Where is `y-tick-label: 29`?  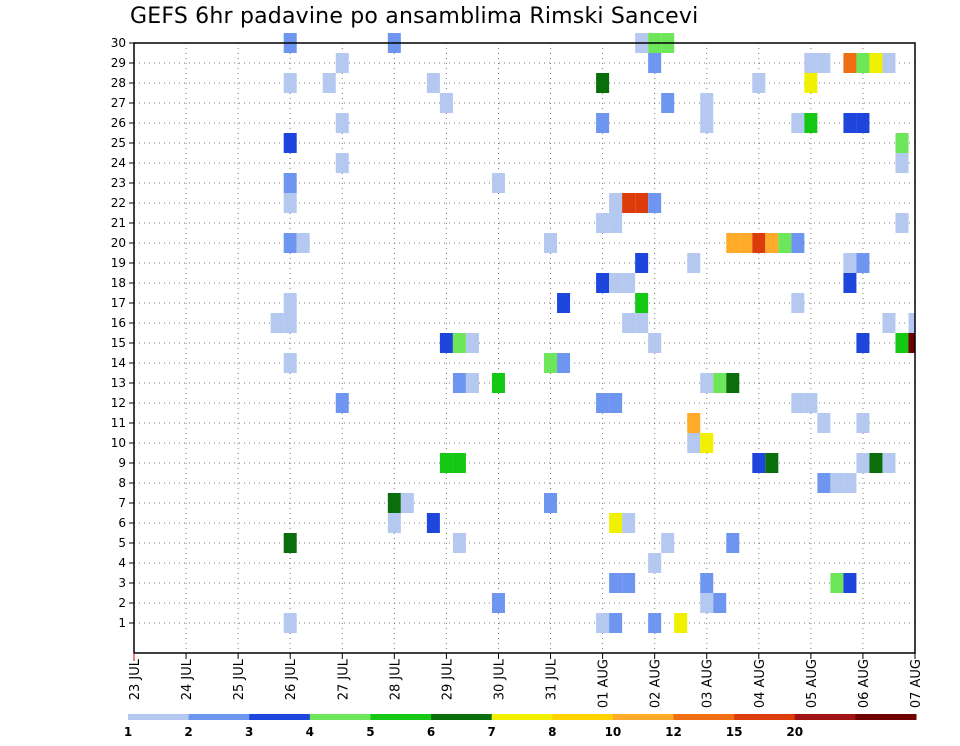 y-tick-label: 29 is located at coordinates (118, 63).